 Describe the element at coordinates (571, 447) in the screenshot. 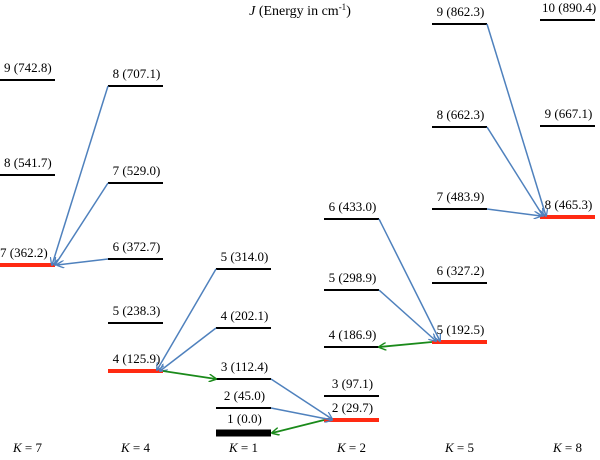

I see `k-value: = 8` at that location.